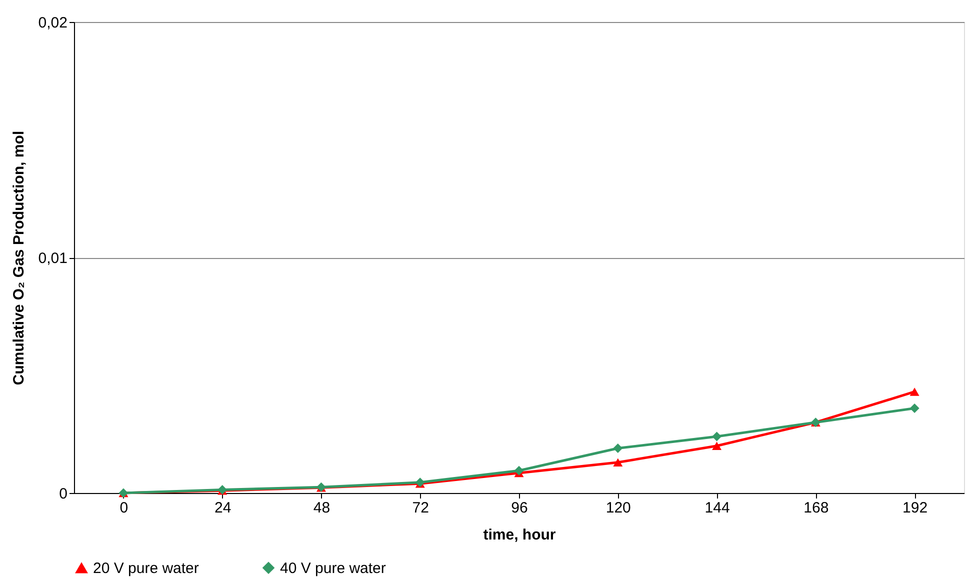  I want to click on x-tick-label: 0, so click(124, 508).